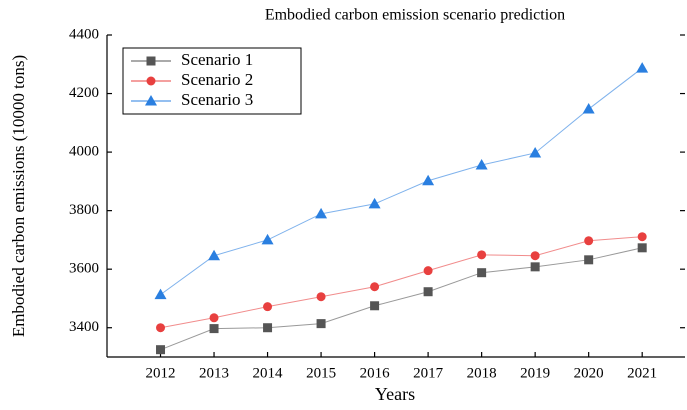 The width and height of the screenshot is (687, 410). What do you see at coordinates (84, 152) in the screenshot?
I see `y-tick-label: 4000` at bounding box center [84, 152].